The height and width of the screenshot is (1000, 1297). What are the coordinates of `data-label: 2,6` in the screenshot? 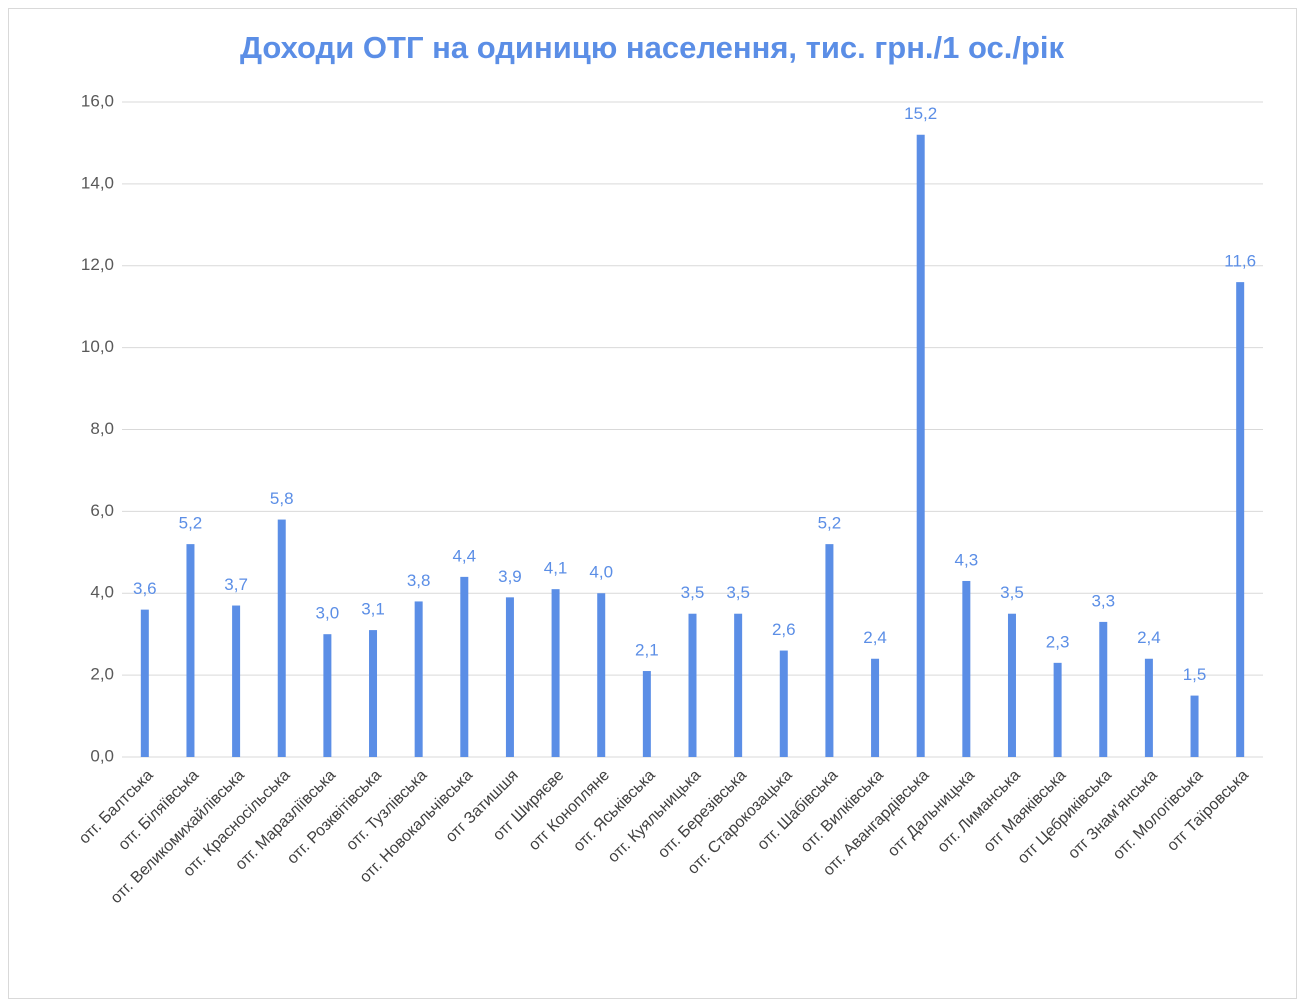 It's located at (784, 629).